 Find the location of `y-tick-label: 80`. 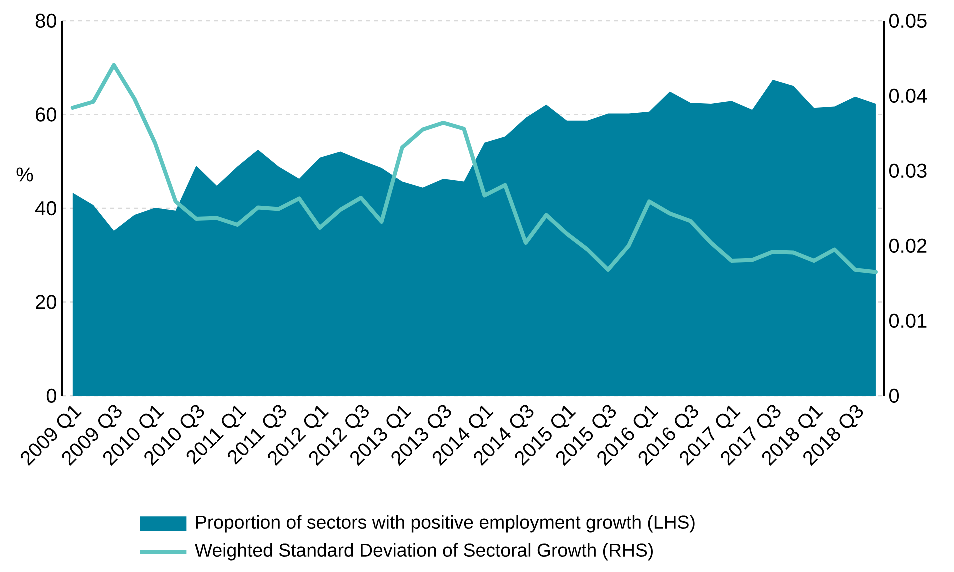

y-tick-label: 80 is located at coordinates (46, 21).